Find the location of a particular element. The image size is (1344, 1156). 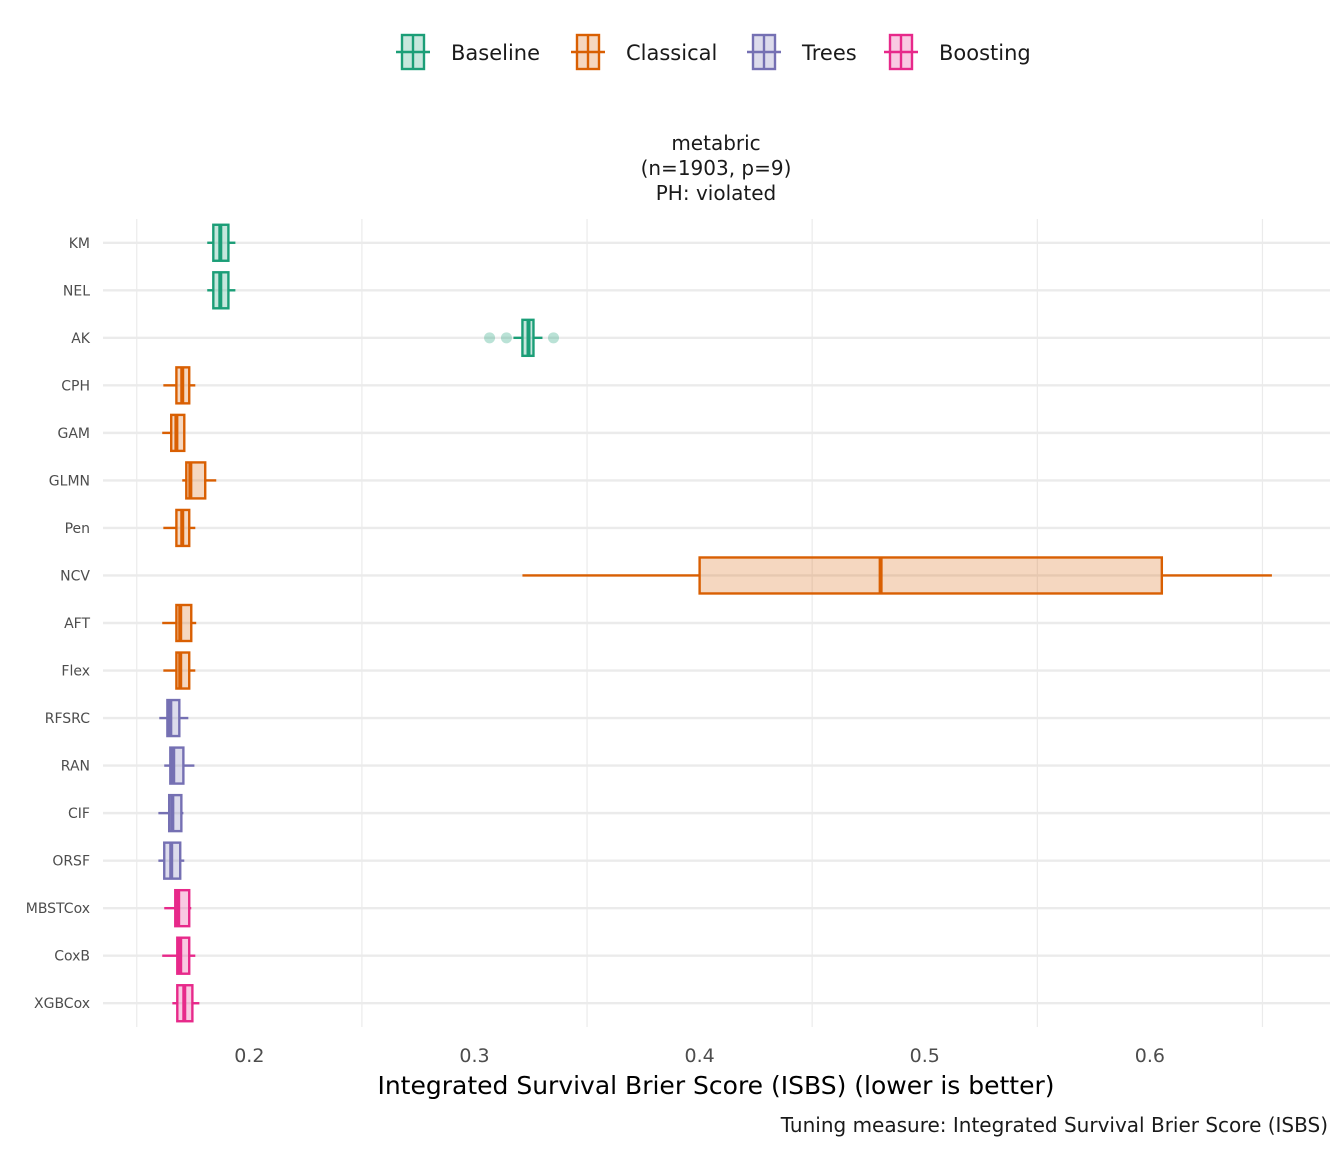

facet-title-line-2: (n=1903, p=9) is located at coordinates (716, 168).